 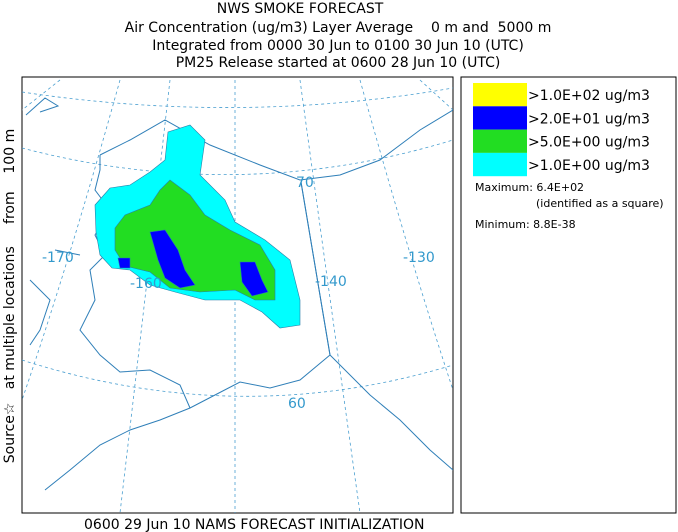 I want to click on legend-label: >5.0E+00 ug/m3, so click(x=589, y=143).